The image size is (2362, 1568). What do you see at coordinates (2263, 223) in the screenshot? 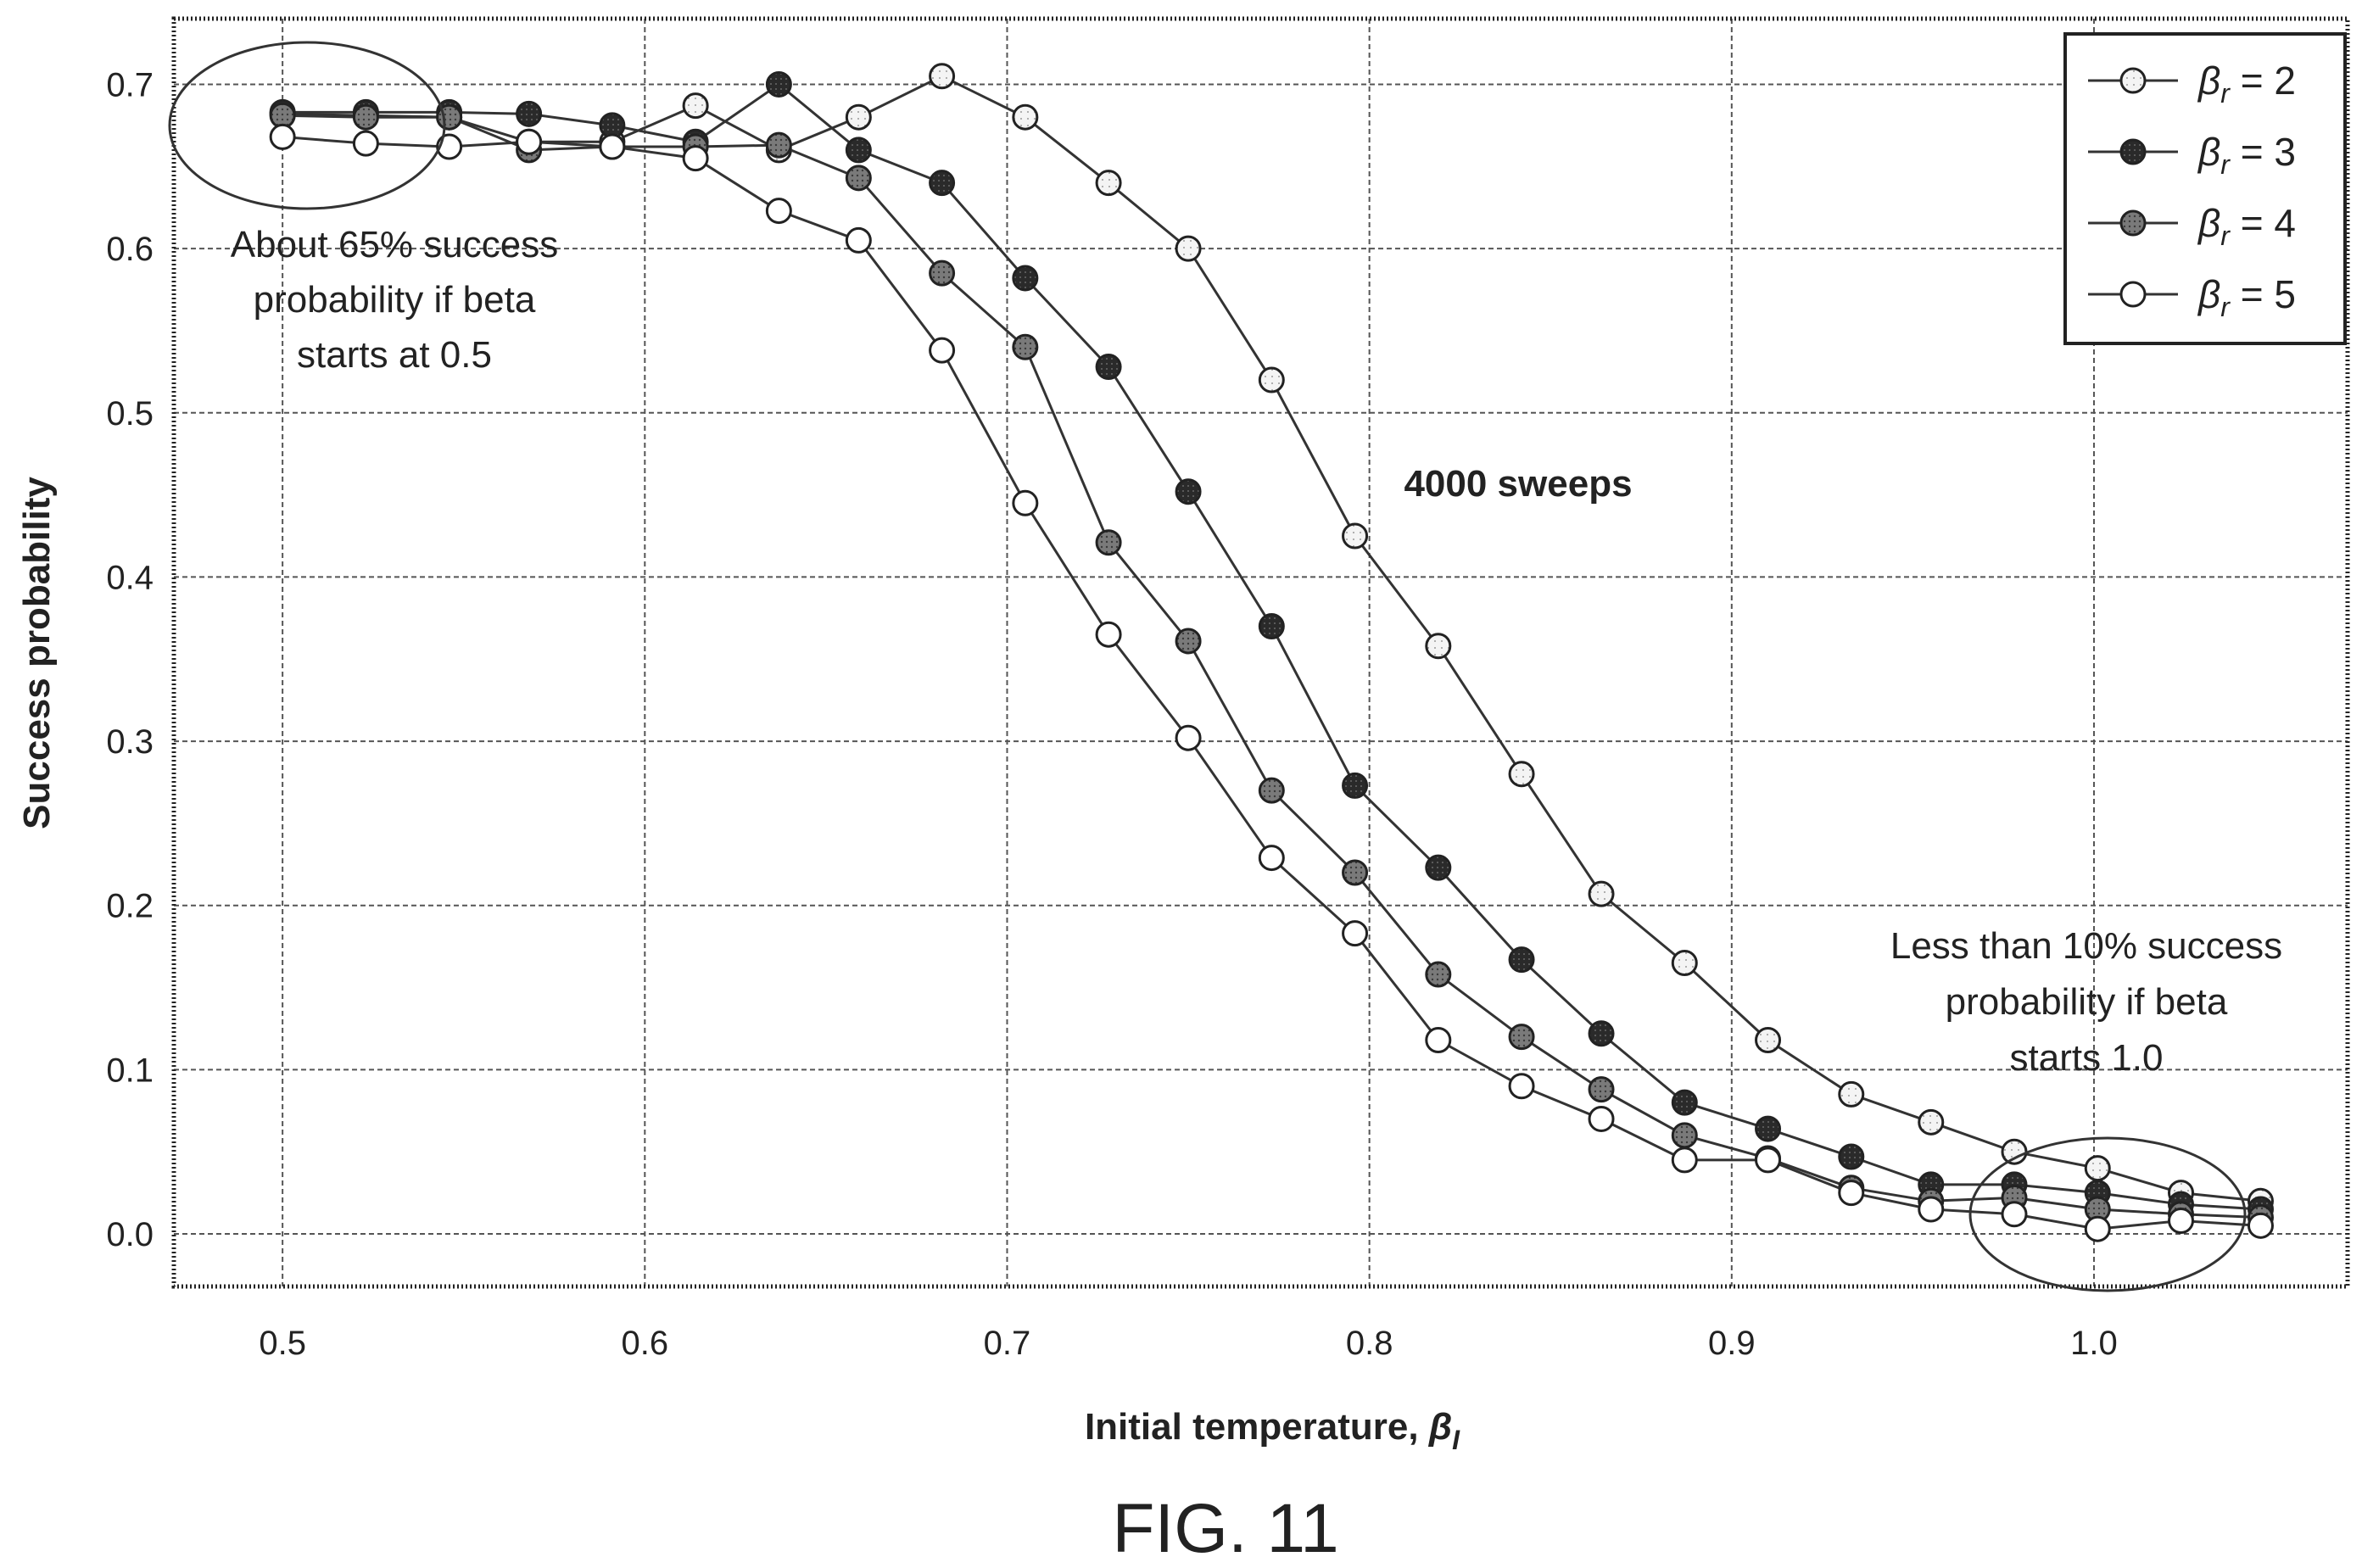
I see `legend-label-value: = 4` at bounding box center [2263, 223].